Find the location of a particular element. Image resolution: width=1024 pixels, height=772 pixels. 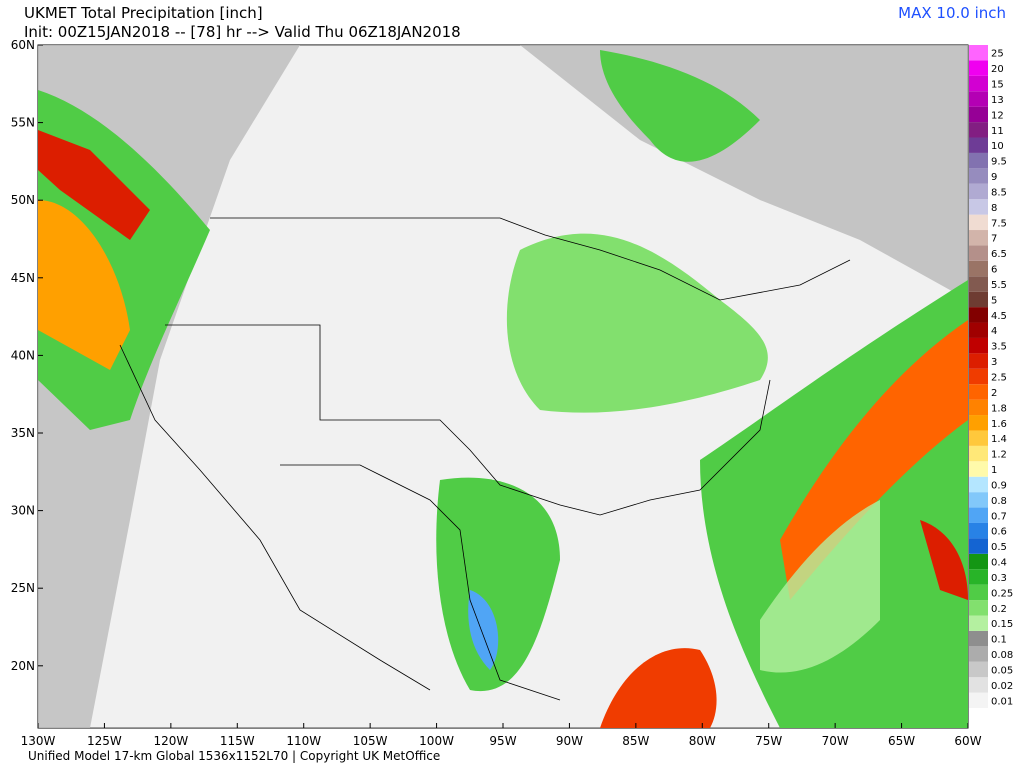

legend-label: 1.6 is located at coordinates (999, 424).